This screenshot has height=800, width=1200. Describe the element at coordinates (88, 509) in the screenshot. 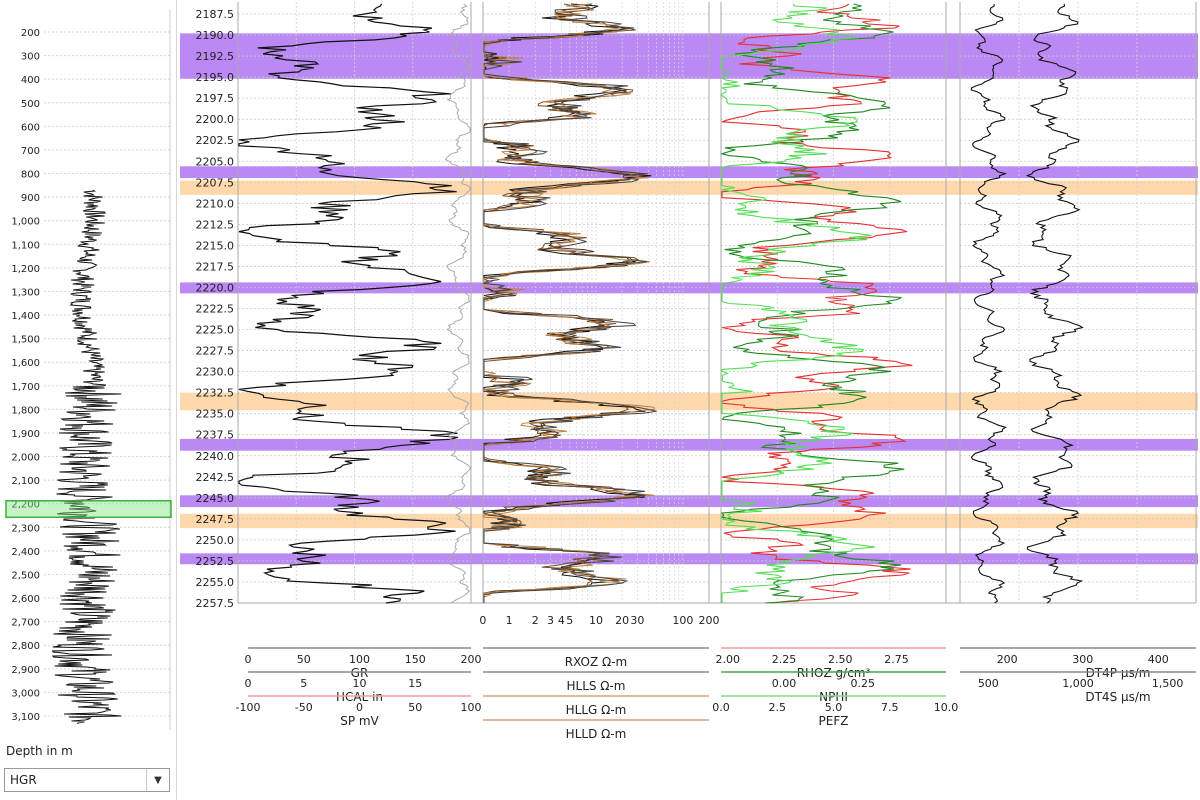

I see `overview-view-window` at that location.